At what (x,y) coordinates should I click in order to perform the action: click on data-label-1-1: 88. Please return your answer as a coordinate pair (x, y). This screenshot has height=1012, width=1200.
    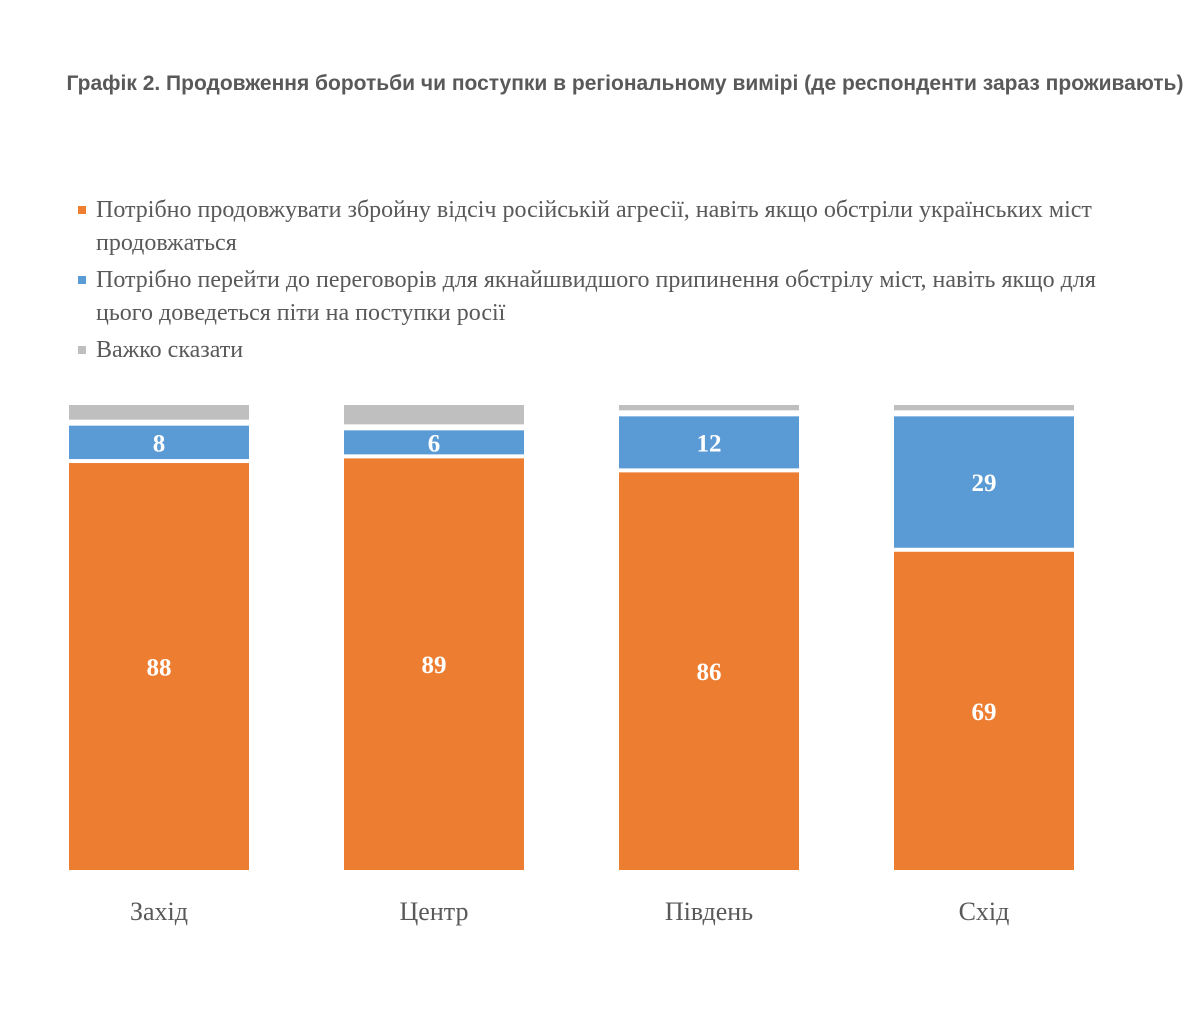
    Looking at the image, I should click on (159, 668).